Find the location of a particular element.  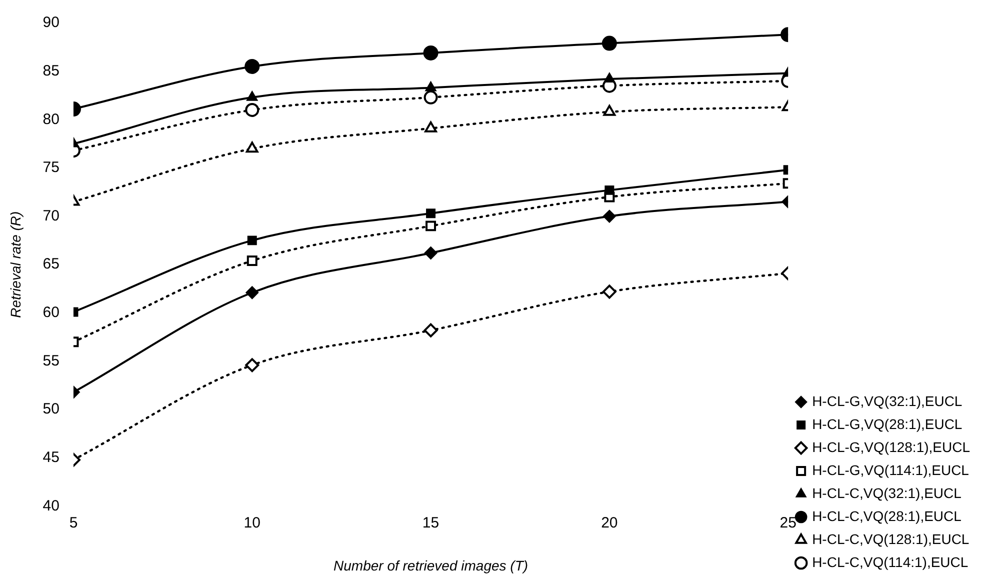

legend-label: H-CL-C,VQ(114:1),EUCL is located at coordinates (890, 562).